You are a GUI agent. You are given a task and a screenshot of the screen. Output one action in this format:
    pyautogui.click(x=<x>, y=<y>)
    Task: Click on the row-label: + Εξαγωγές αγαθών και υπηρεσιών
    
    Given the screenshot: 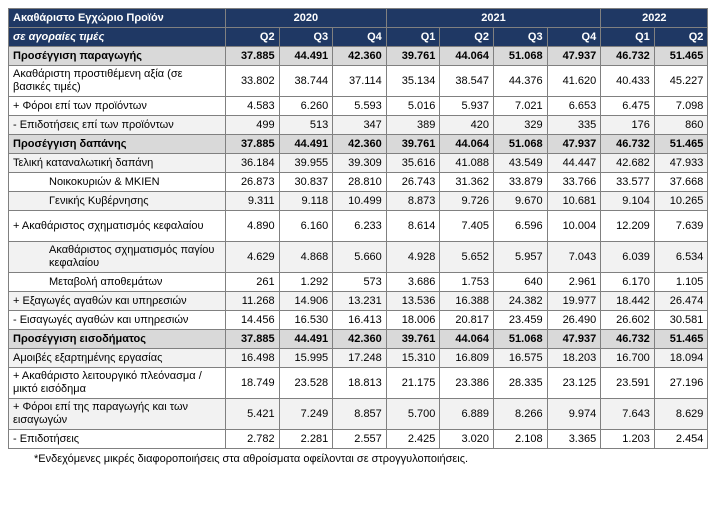 What is the action you would take?
    pyautogui.click(x=117, y=301)
    